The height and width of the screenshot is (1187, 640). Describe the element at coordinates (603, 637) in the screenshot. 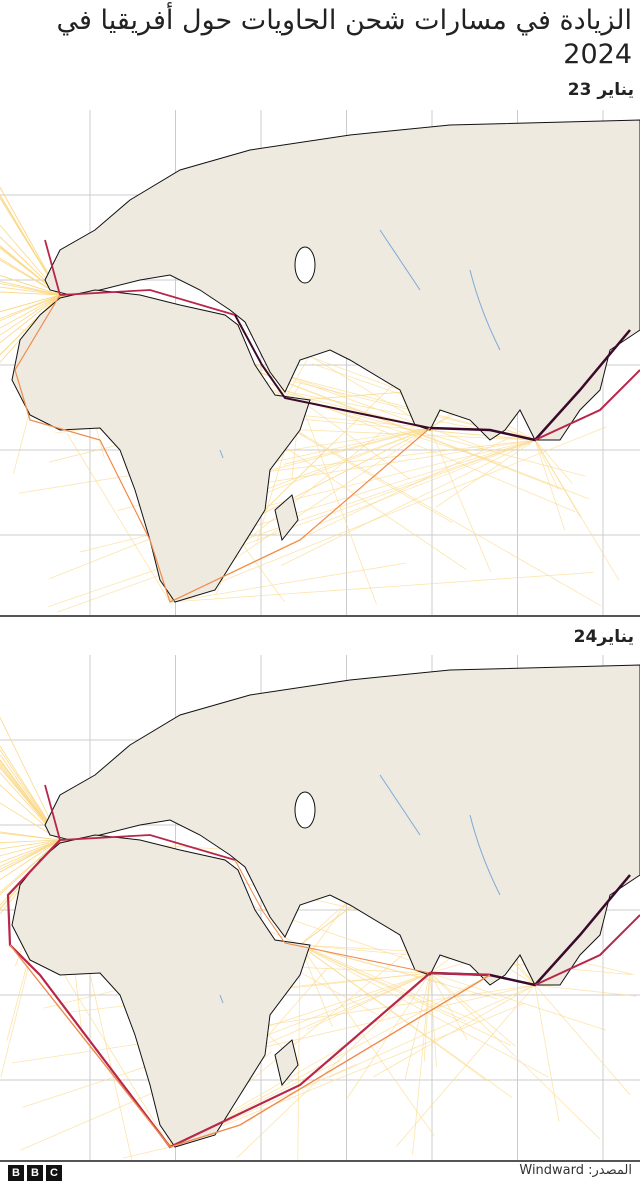

I see `map-label-jan-2024: يناير24` at that location.